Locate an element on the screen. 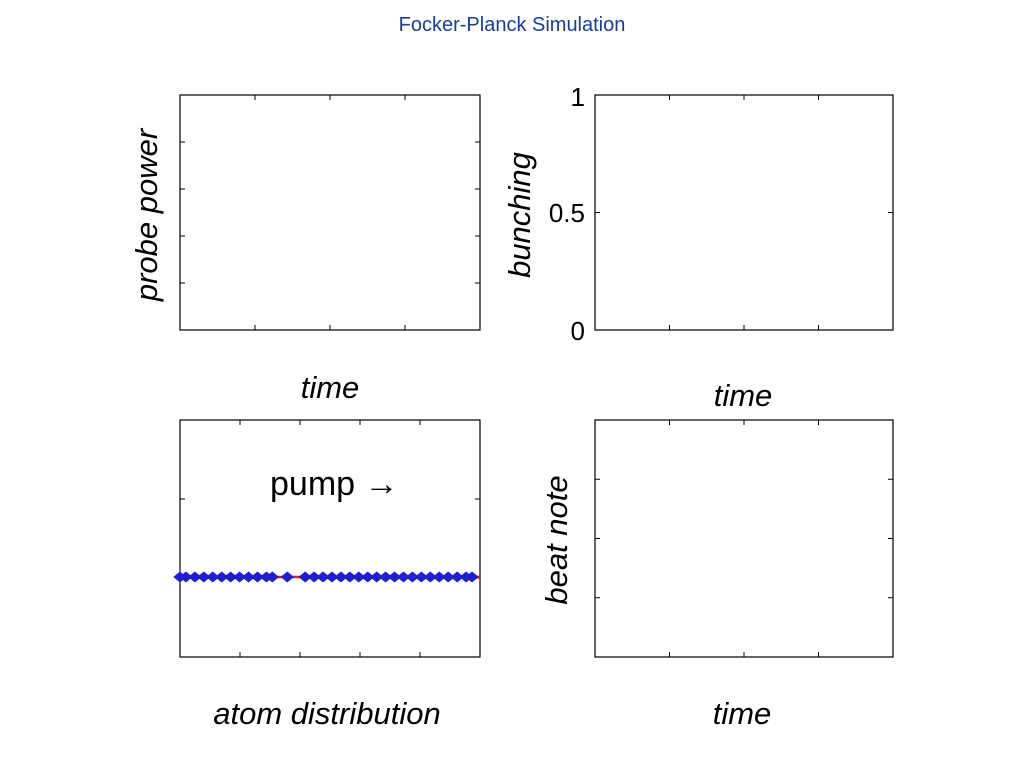 This screenshot has height=768, width=1024. y-tick-label-0.5: 0.5 is located at coordinates (567, 213).